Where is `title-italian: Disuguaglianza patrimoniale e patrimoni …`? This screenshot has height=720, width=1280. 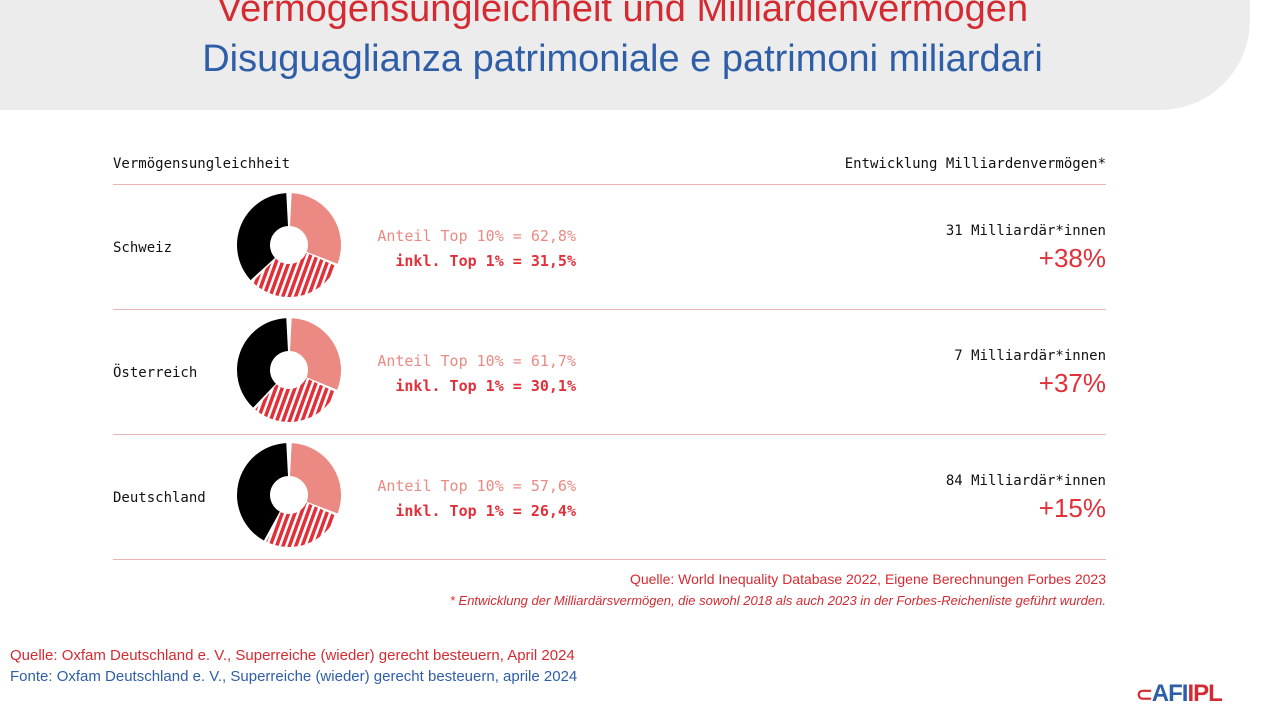
title-italian: Disuguaglianza patrimoniale e patrimoni … is located at coordinates (622, 59).